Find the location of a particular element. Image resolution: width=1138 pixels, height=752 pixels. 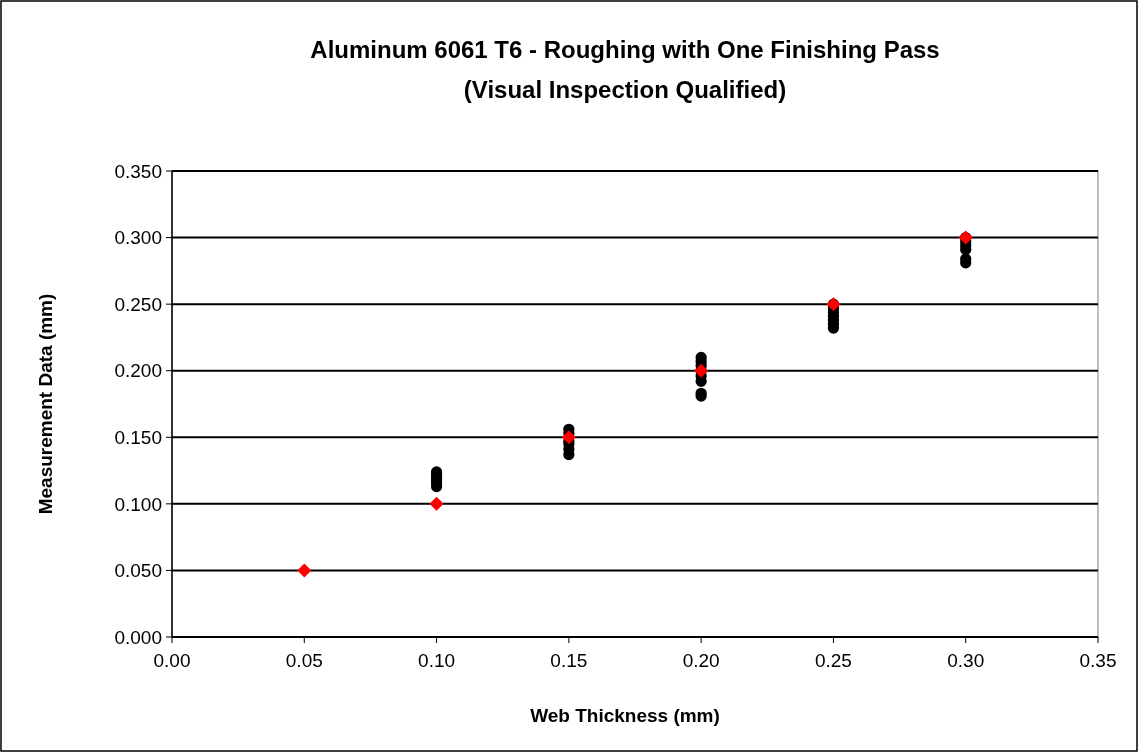

chart-subtitle: (Visual Inspection Qualified) is located at coordinates (625, 89).